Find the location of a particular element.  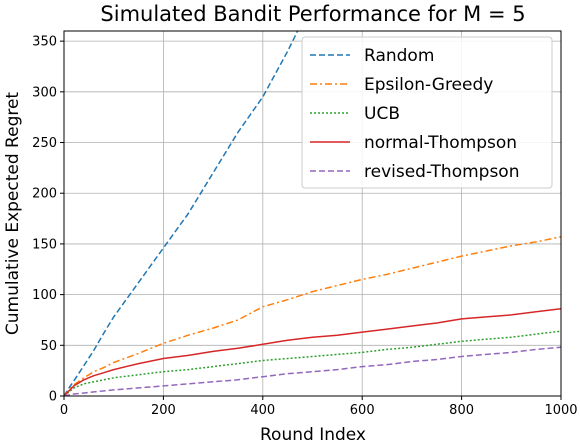

y-axis-label: Cumulative Expected Regret is located at coordinates (13, 214).